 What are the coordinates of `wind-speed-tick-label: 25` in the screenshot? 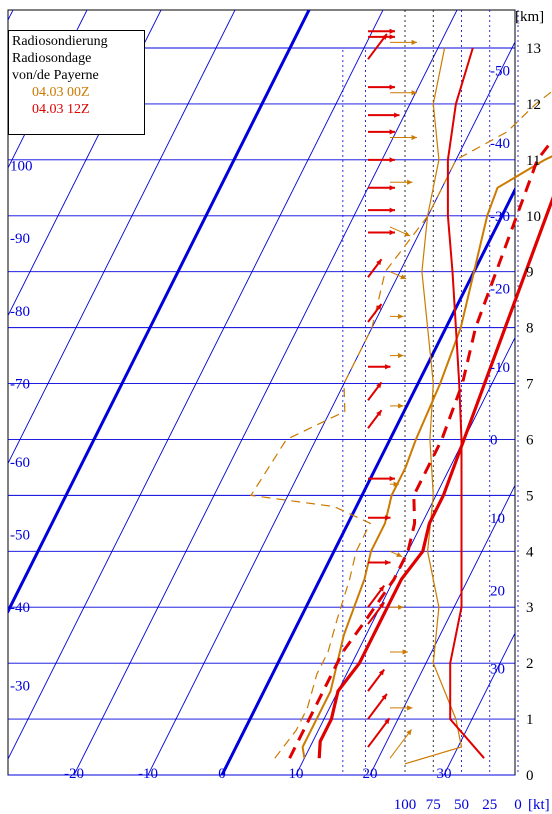 It's located at (489, 805).